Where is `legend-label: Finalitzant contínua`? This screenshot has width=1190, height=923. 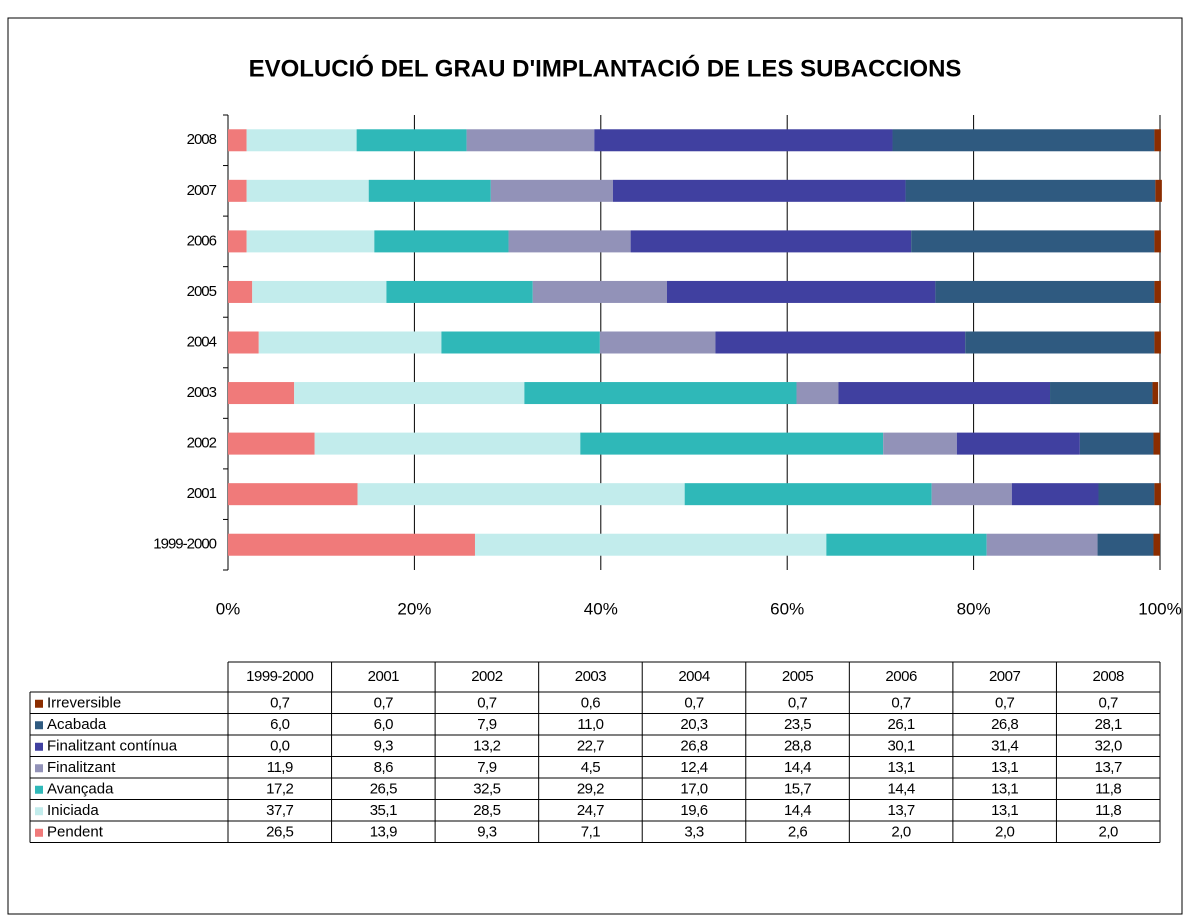
legend-label: Finalitzant contínua is located at coordinates (112, 746).